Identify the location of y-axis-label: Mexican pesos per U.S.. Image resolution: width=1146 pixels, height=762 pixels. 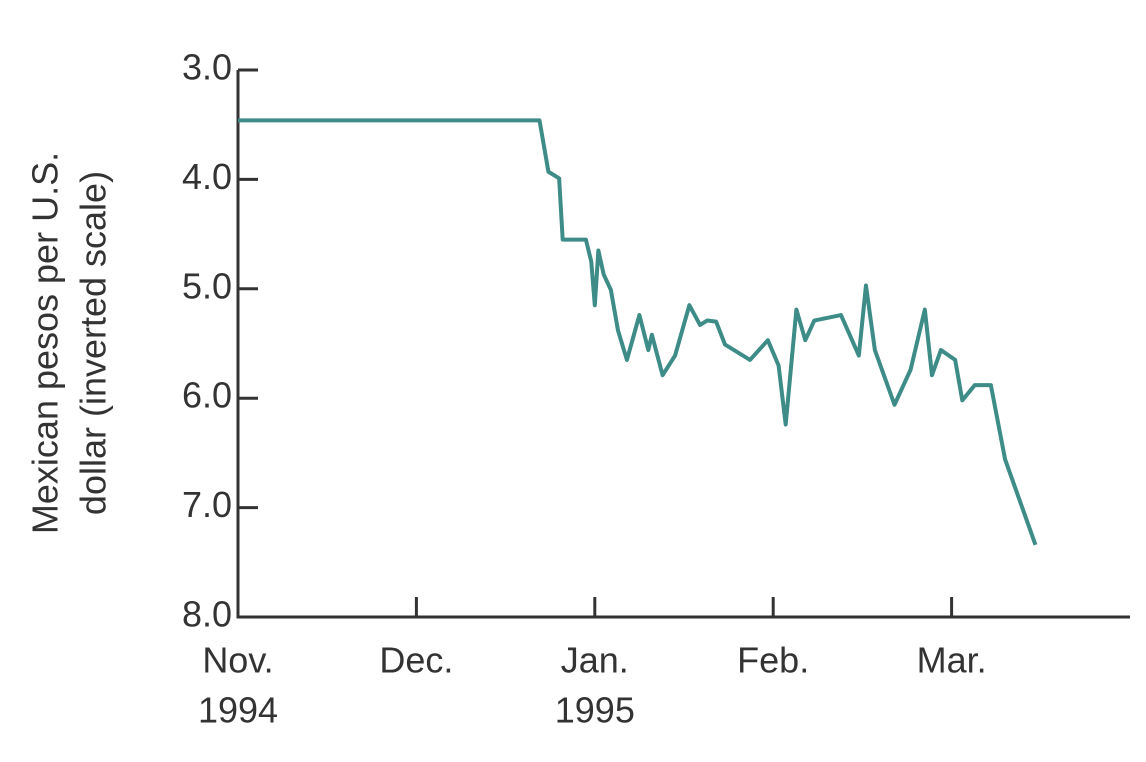
(45, 343).